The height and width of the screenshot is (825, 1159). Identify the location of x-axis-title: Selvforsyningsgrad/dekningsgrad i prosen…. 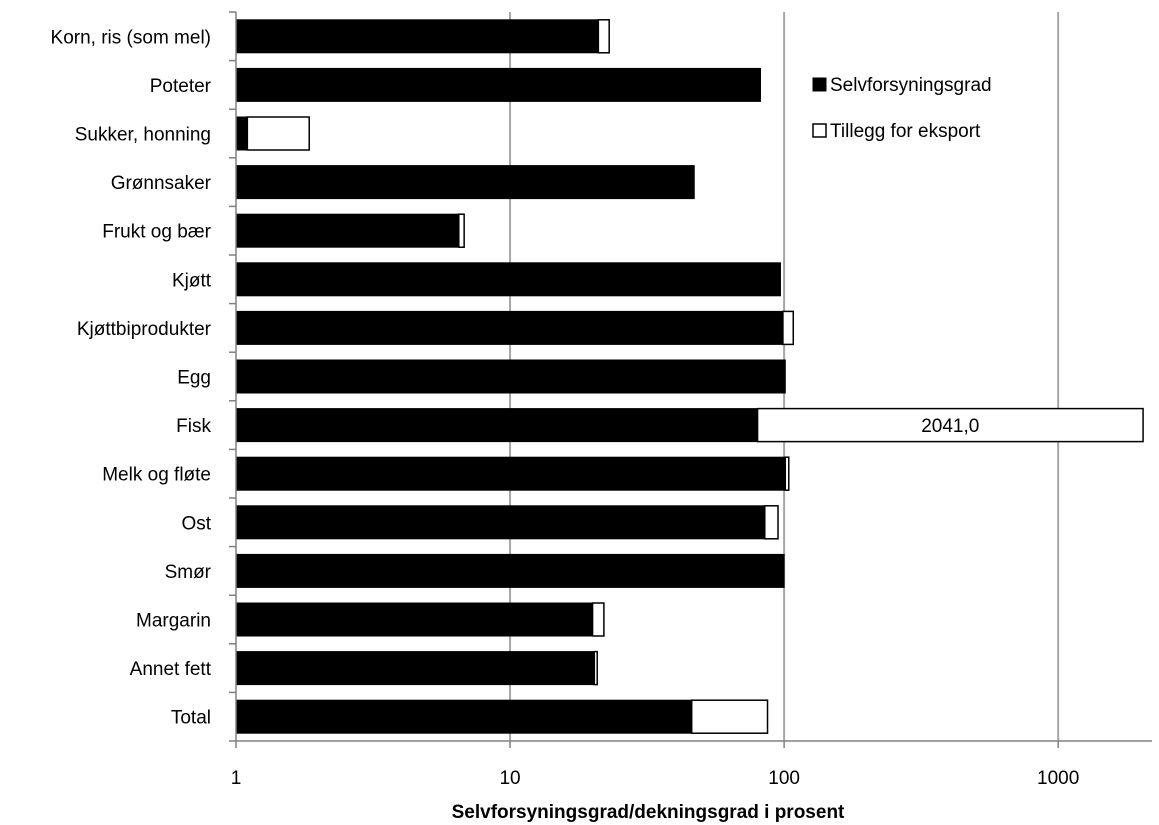
(648, 812).